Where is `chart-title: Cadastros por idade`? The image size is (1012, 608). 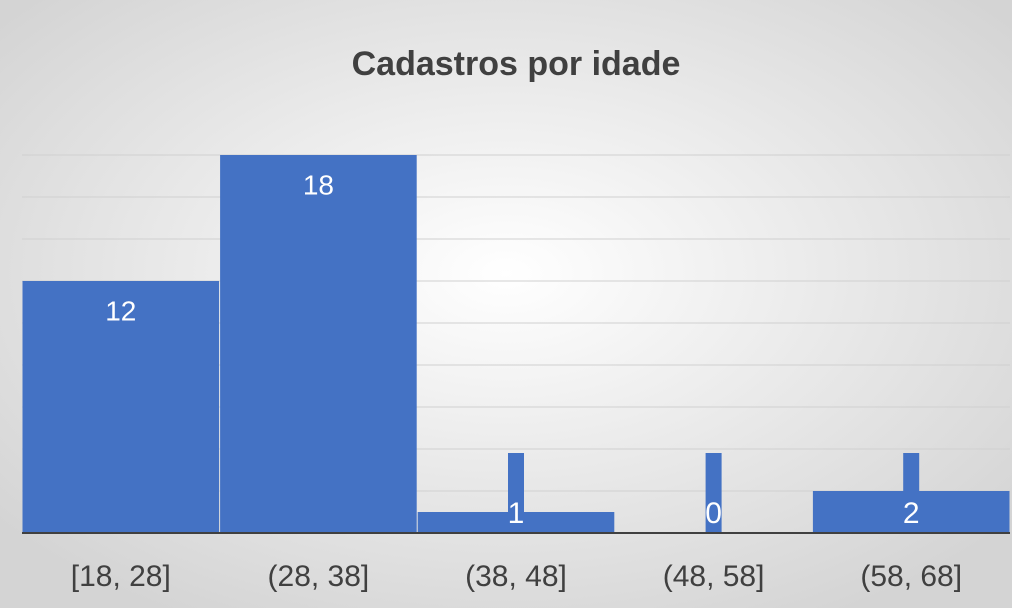 chart-title: Cadastros por idade is located at coordinates (516, 64).